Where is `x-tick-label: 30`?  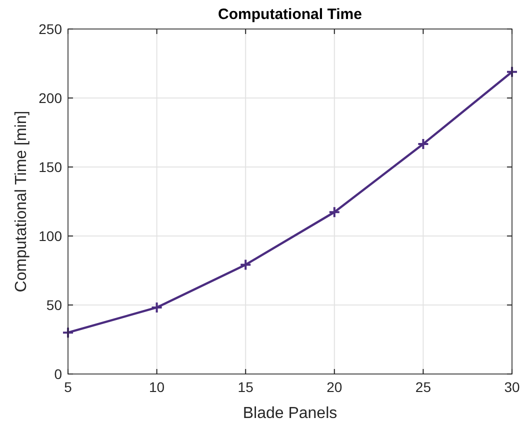 x-tick-label: 30 is located at coordinates (512, 387).